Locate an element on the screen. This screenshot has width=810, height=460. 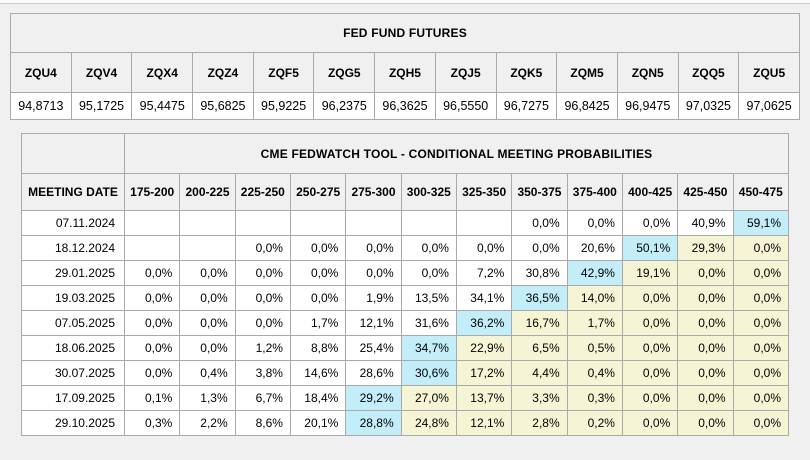
probability-cell: 14,6% is located at coordinates (318, 373).